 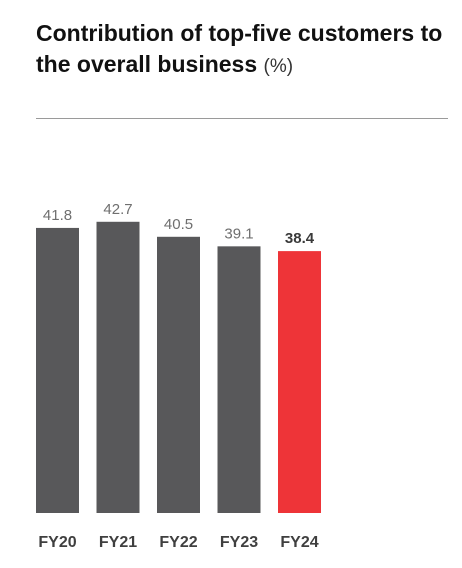 I want to click on bar-fy23, so click(x=239, y=379).